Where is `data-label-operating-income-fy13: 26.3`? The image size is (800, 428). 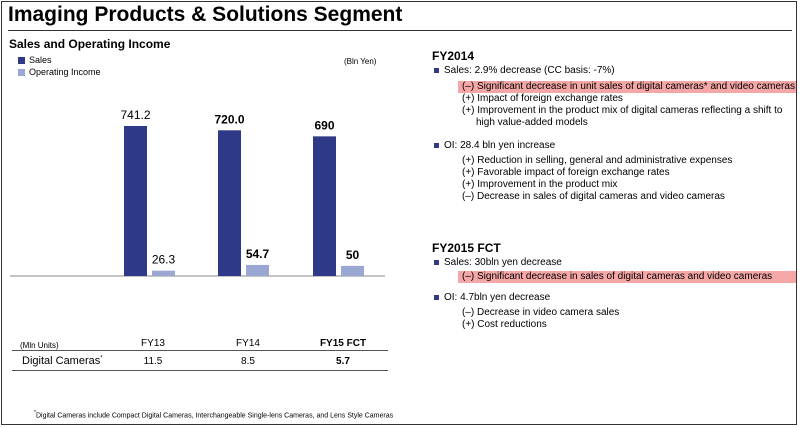
data-label-operating-income-fy13: 26.3 is located at coordinates (164, 260).